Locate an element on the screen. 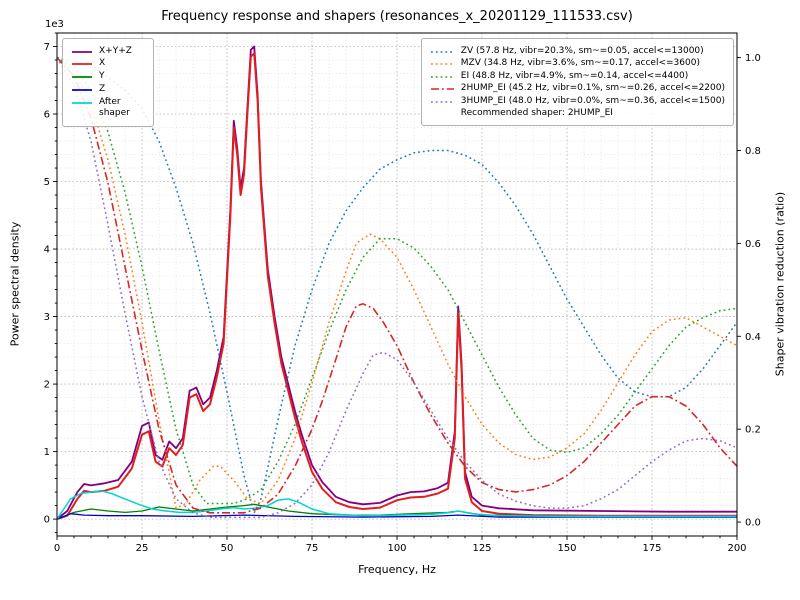  legend-psd: X+Y+Z X Y Z After shaper is located at coordinates (108, 82).